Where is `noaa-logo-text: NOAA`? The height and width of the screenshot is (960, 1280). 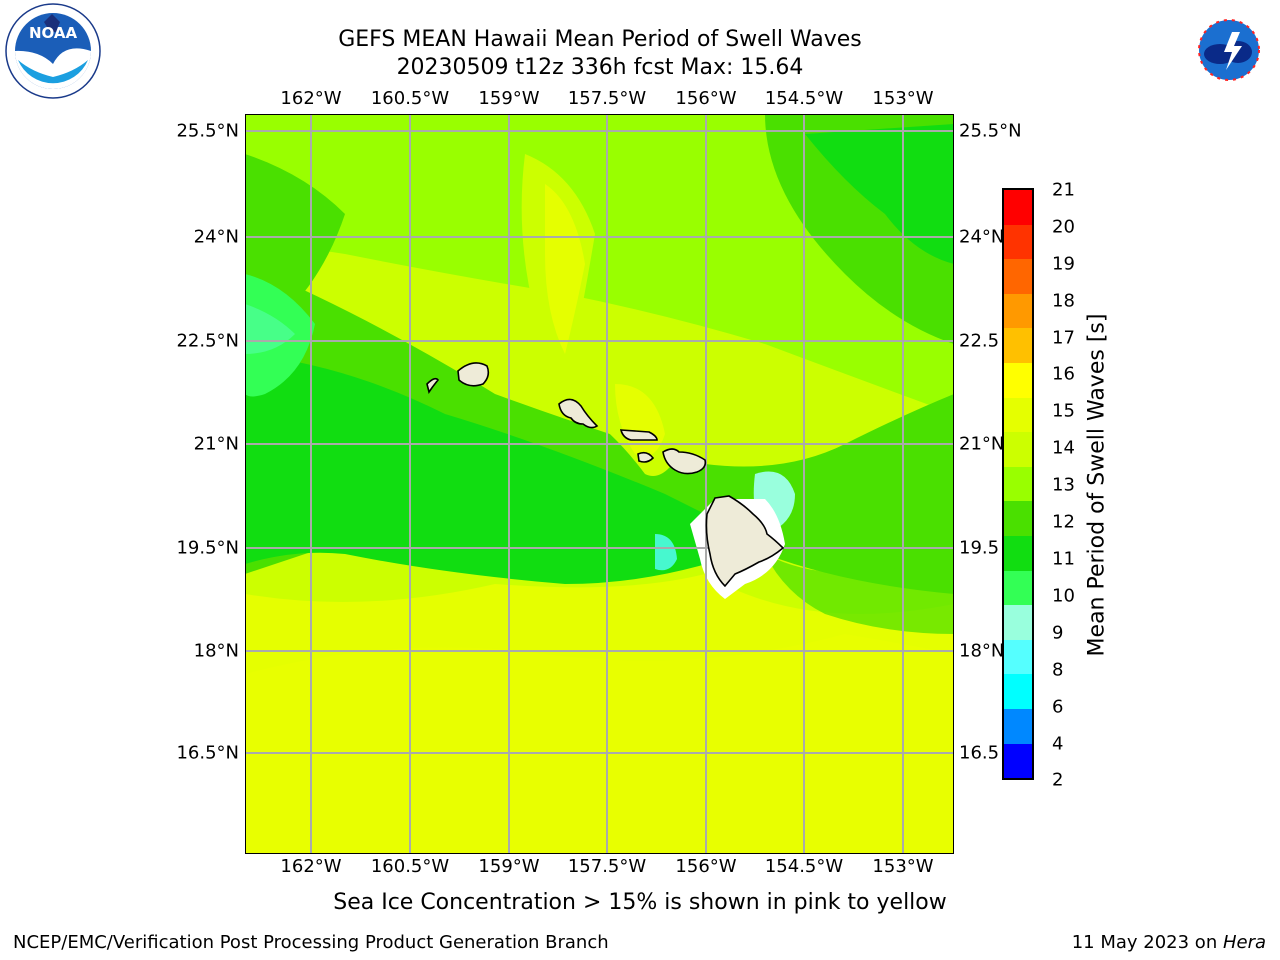 noaa-logo-text: NOAA is located at coordinates (53, 33).